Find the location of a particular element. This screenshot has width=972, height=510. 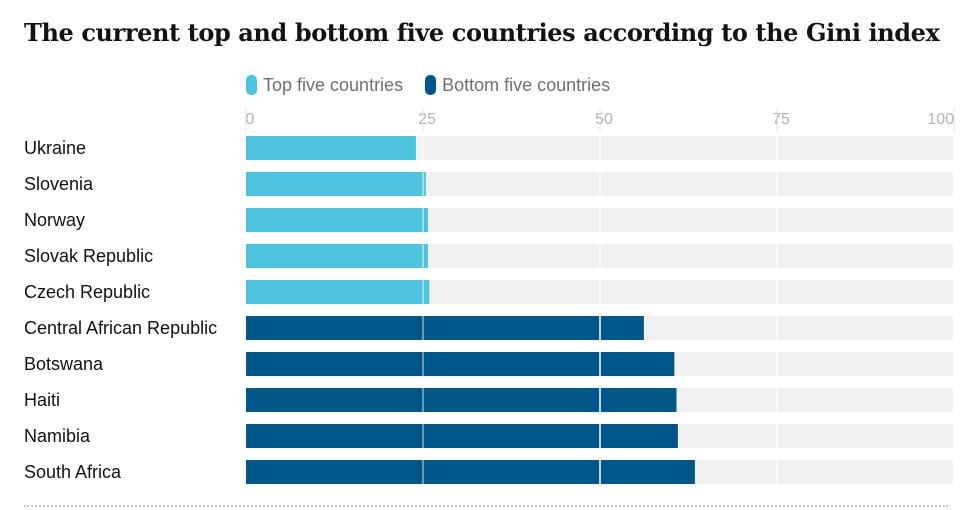

bar-czech-republic is located at coordinates (338, 292).